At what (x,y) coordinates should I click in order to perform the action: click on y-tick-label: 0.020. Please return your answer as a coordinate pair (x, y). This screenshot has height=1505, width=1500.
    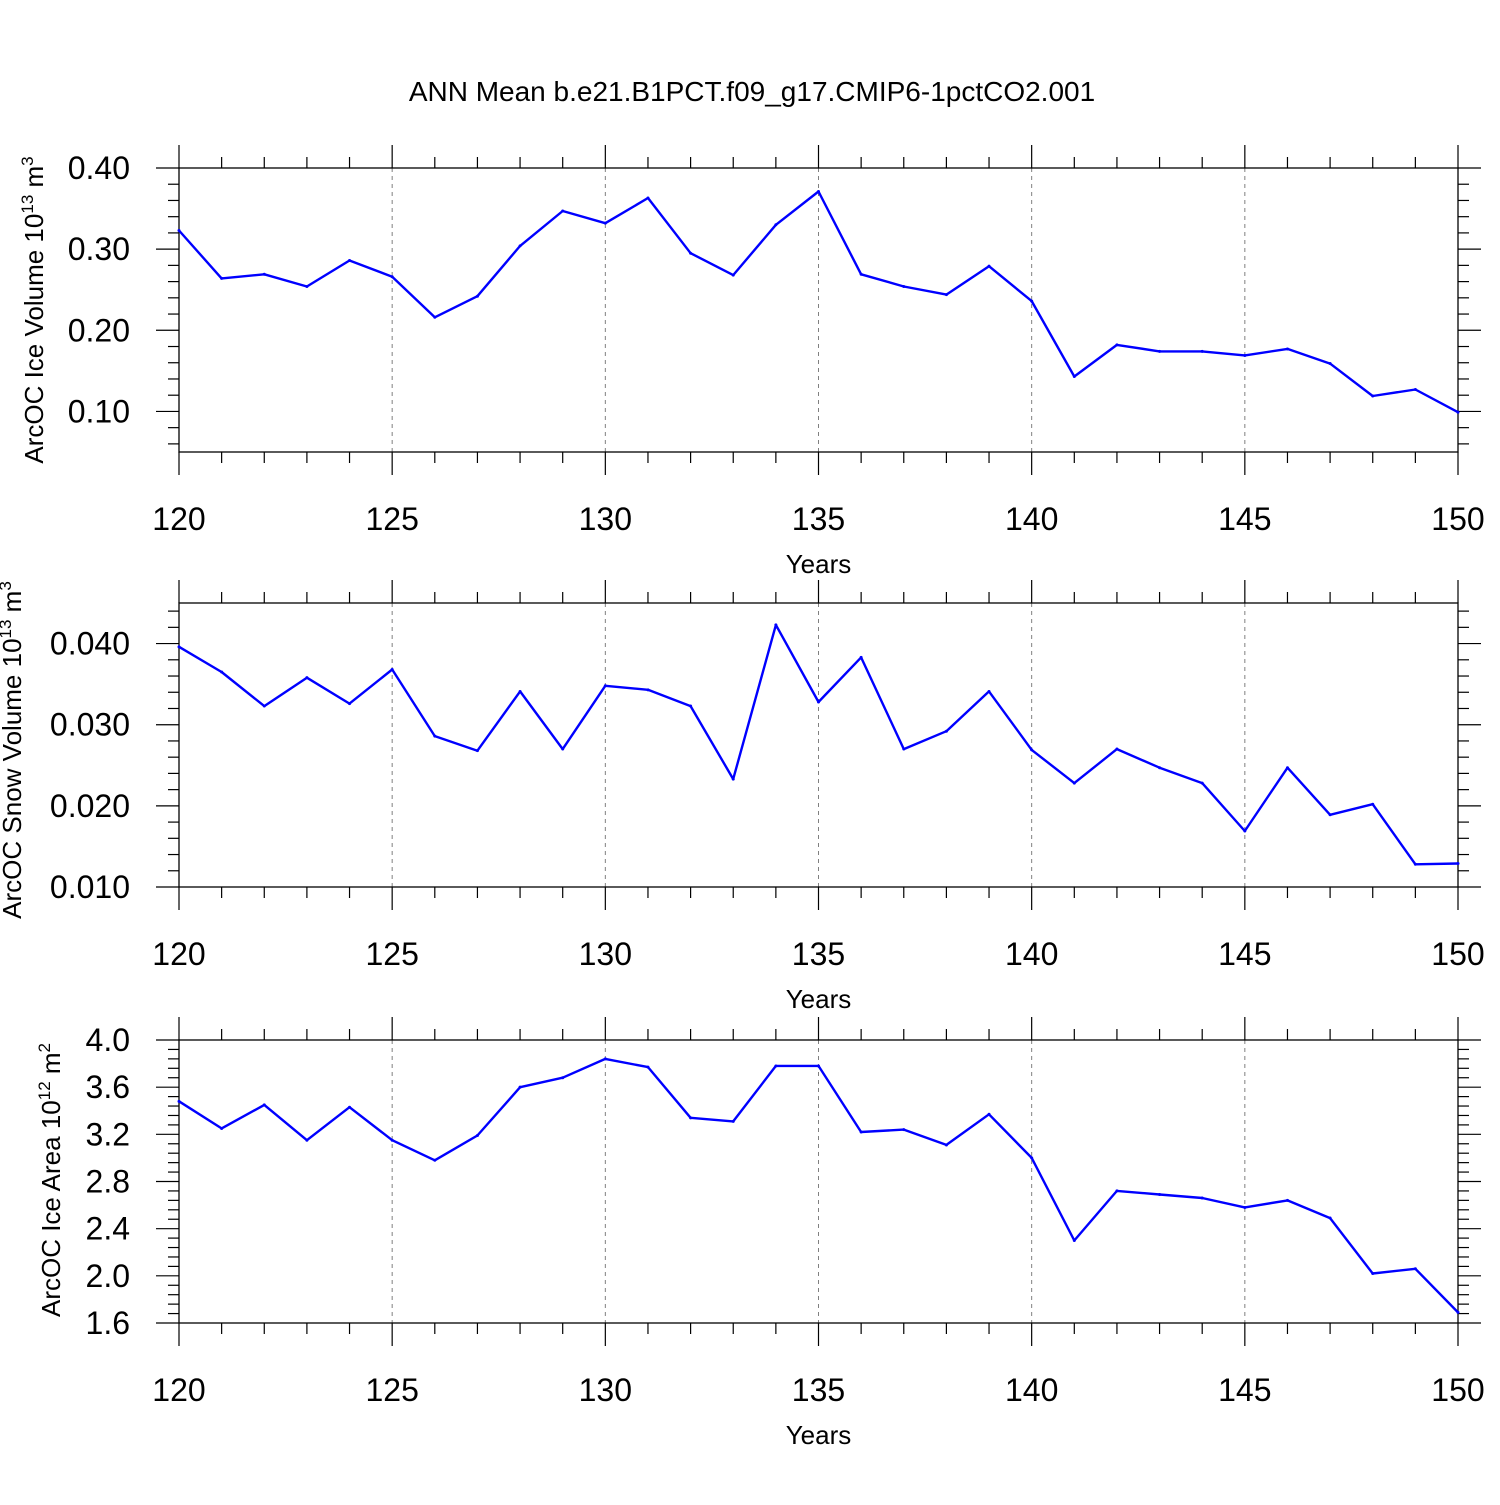
    Looking at the image, I should click on (90, 806).